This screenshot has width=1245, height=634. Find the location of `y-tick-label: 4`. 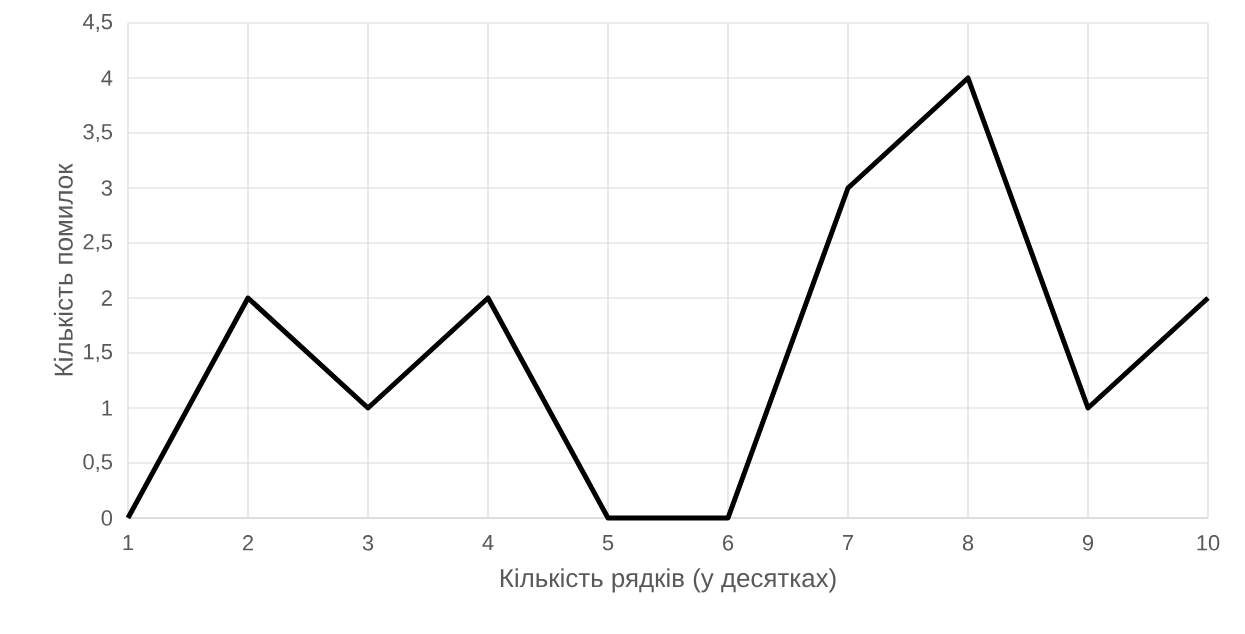

y-tick-label: 4 is located at coordinates (107, 78).